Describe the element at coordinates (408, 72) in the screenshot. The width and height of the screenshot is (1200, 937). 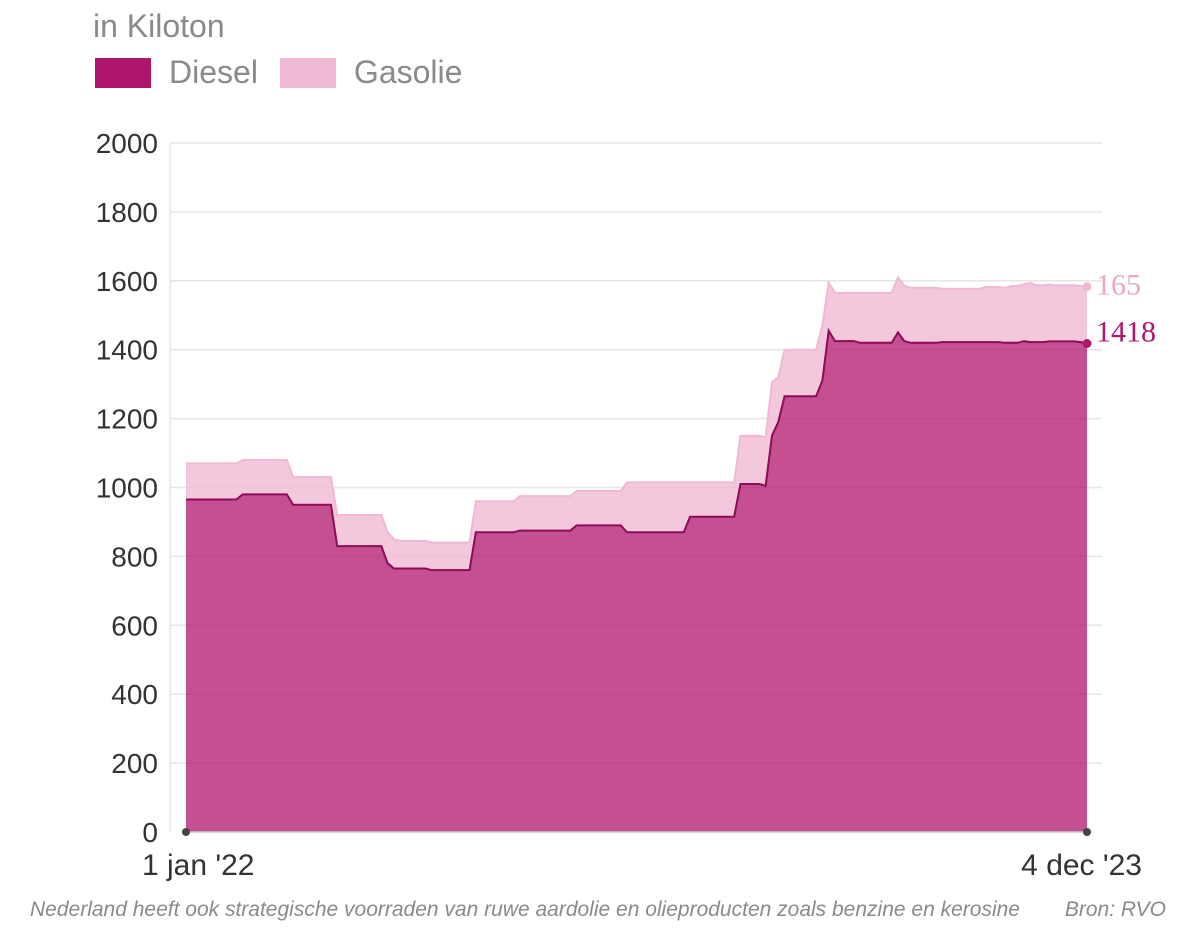
I see `legend-label-gasolie: Gasolie` at that location.